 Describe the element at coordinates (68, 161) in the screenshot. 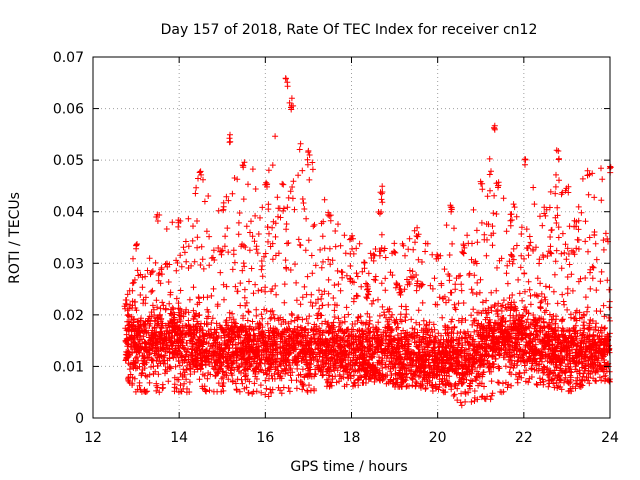

I see `y-tick-label: 0.05` at that location.